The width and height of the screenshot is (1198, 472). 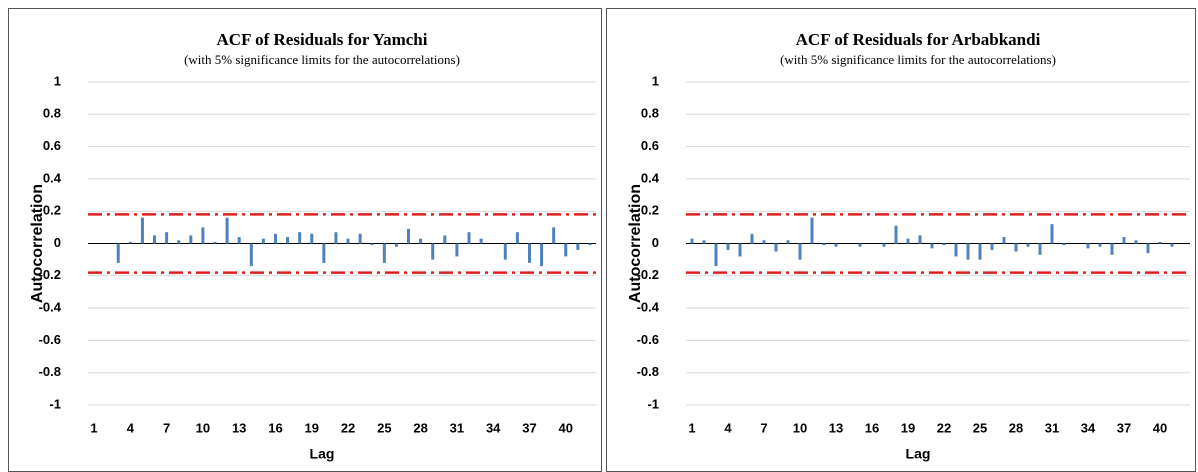 What do you see at coordinates (648, 274) in the screenshot?
I see `y-tick-label: -0.2` at bounding box center [648, 274].